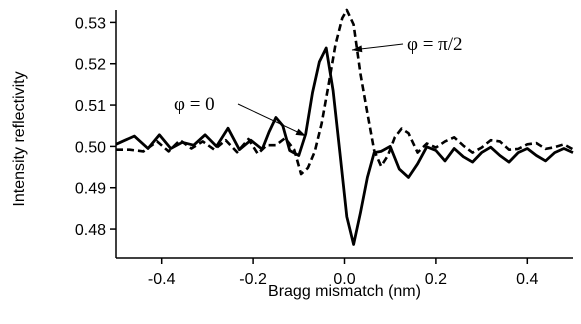 This screenshot has height=324, width=581. What do you see at coordinates (90, 106) in the screenshot?
I see `y-tick-label: 0.51` at bounding box center [90, 106].